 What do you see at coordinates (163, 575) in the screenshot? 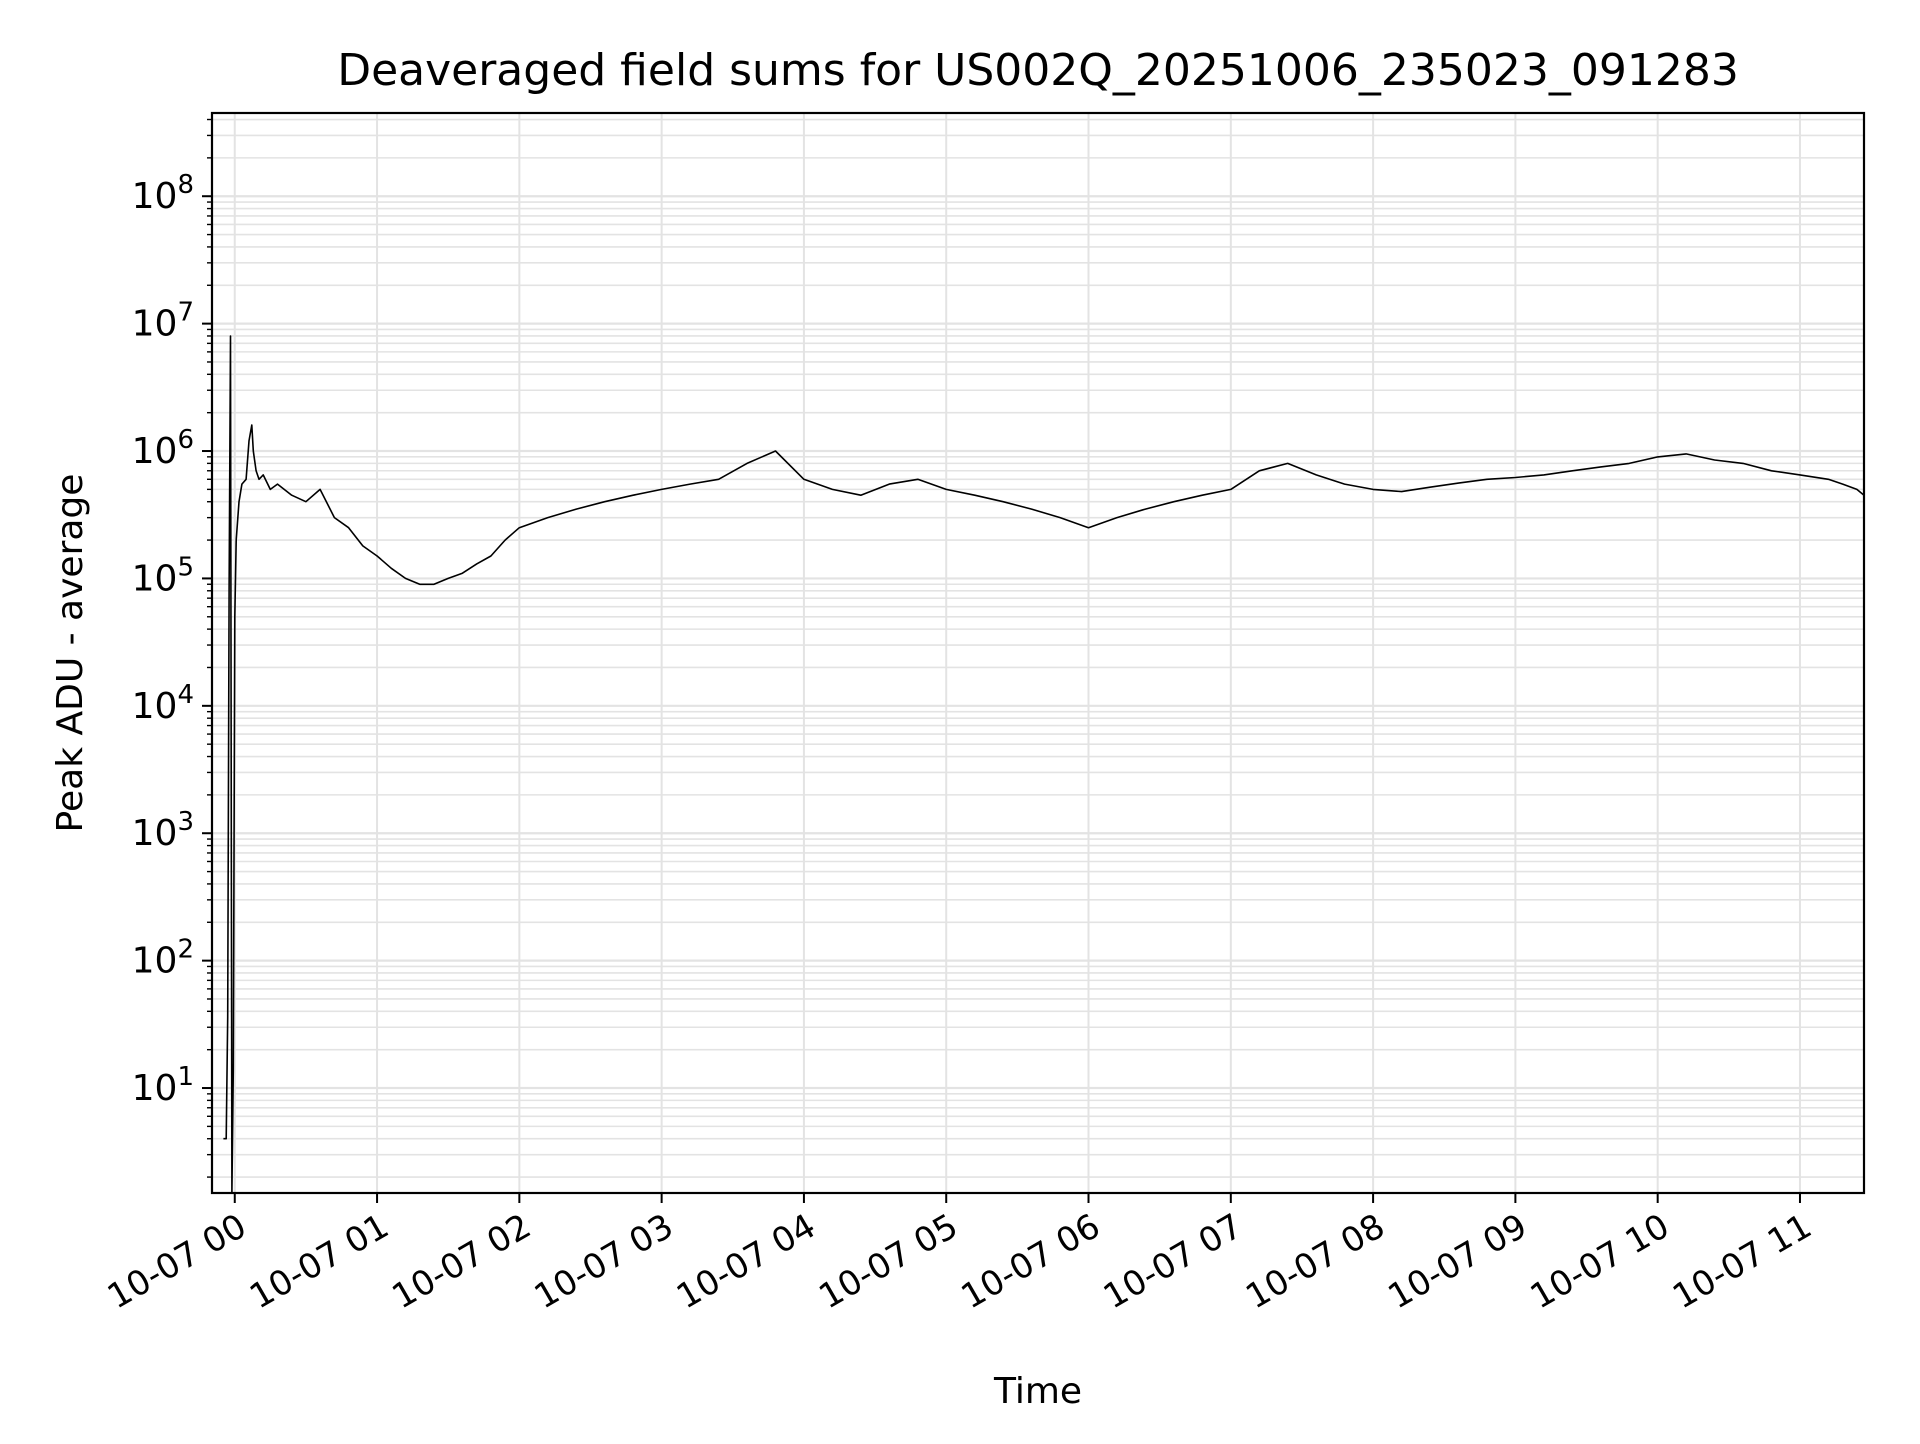
I see `y-tick-label: 10⁵` at bounding box center [163, 575].